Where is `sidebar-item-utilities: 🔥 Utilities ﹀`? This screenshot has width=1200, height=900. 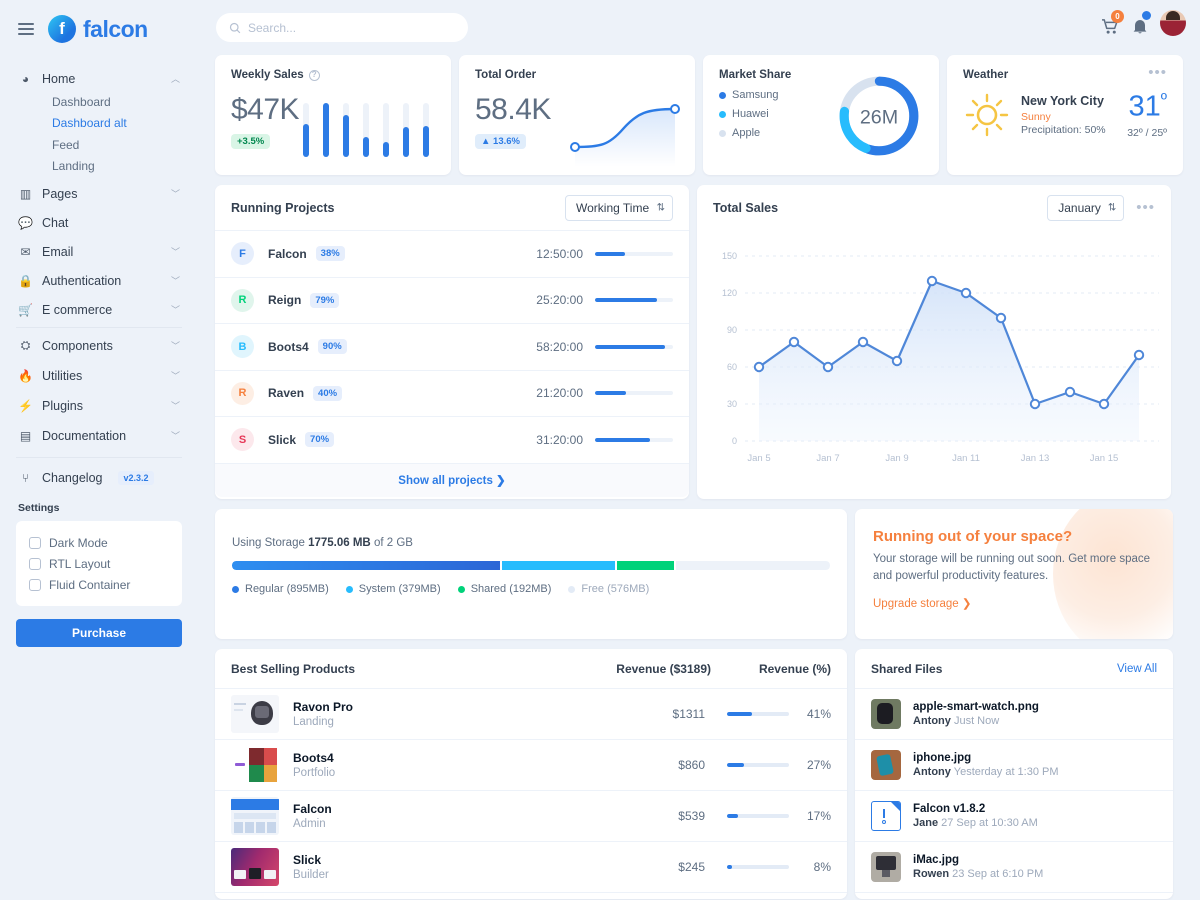
sidebar-item-utilities: 🔥 Utilities ﹀ is located at coordinates (99, 375).